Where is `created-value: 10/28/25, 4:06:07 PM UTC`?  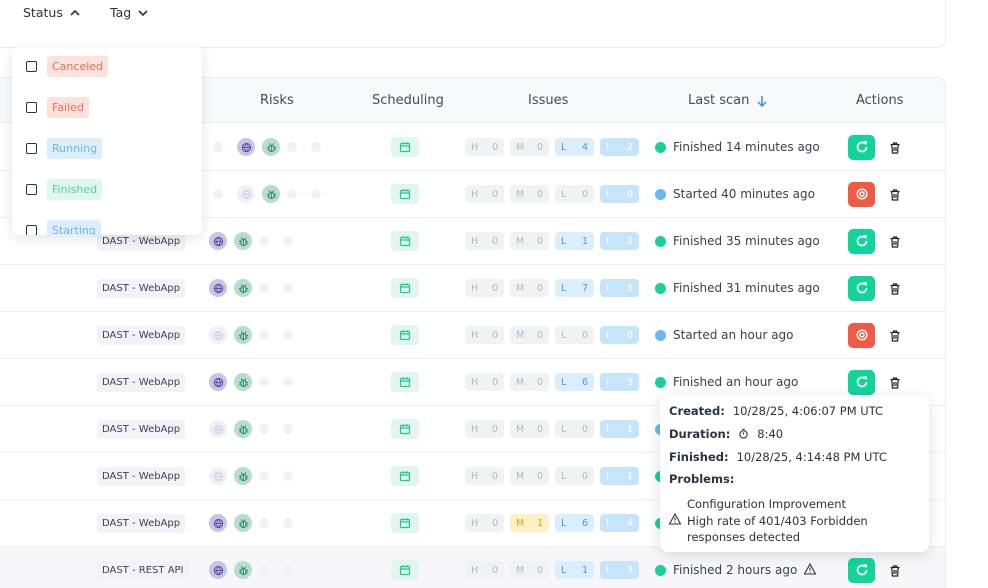 created-value: 10/28/25, 4:06:07 PM UTC is located at coordinates (808, 411).